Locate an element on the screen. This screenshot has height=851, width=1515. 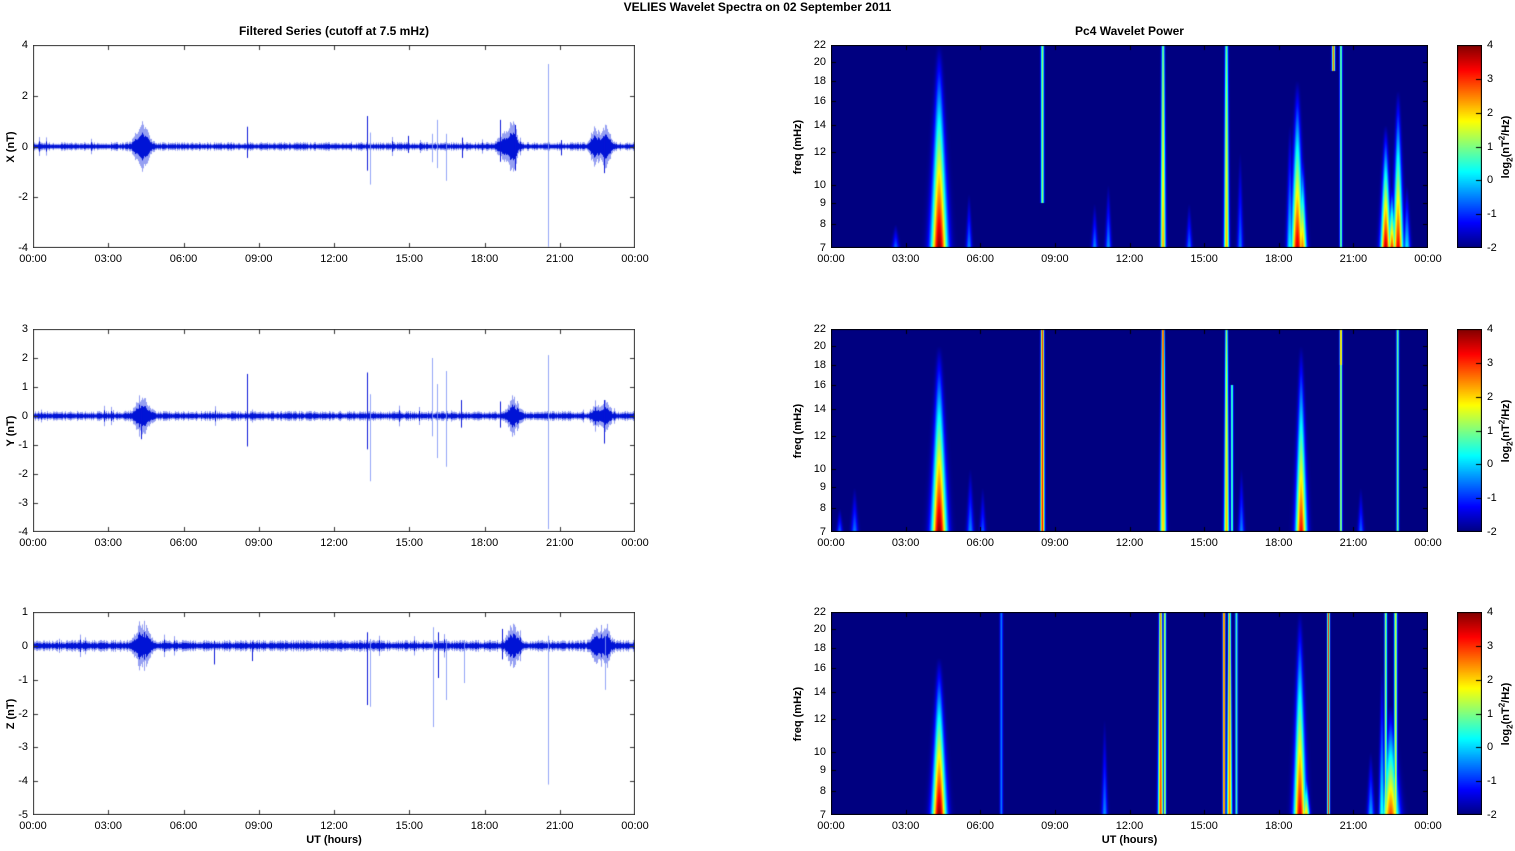
y-tick-label: 1 is located at coordinates (24, 387).